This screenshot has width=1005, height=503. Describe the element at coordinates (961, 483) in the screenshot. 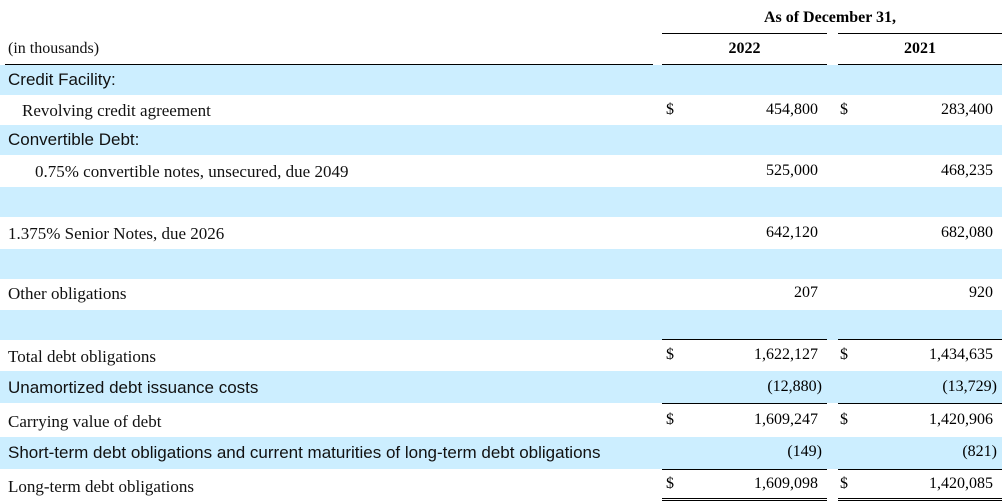

I see `value-2021: 1,420,085` at that location.